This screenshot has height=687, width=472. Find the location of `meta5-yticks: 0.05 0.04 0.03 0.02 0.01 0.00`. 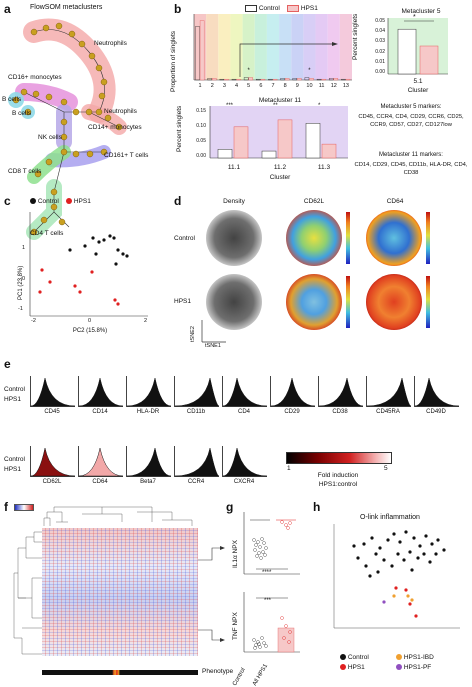

meta5-yticks: 0.05 0.04 0.03 0.02 0.01 0.00 is located at coordinates (380, 47).